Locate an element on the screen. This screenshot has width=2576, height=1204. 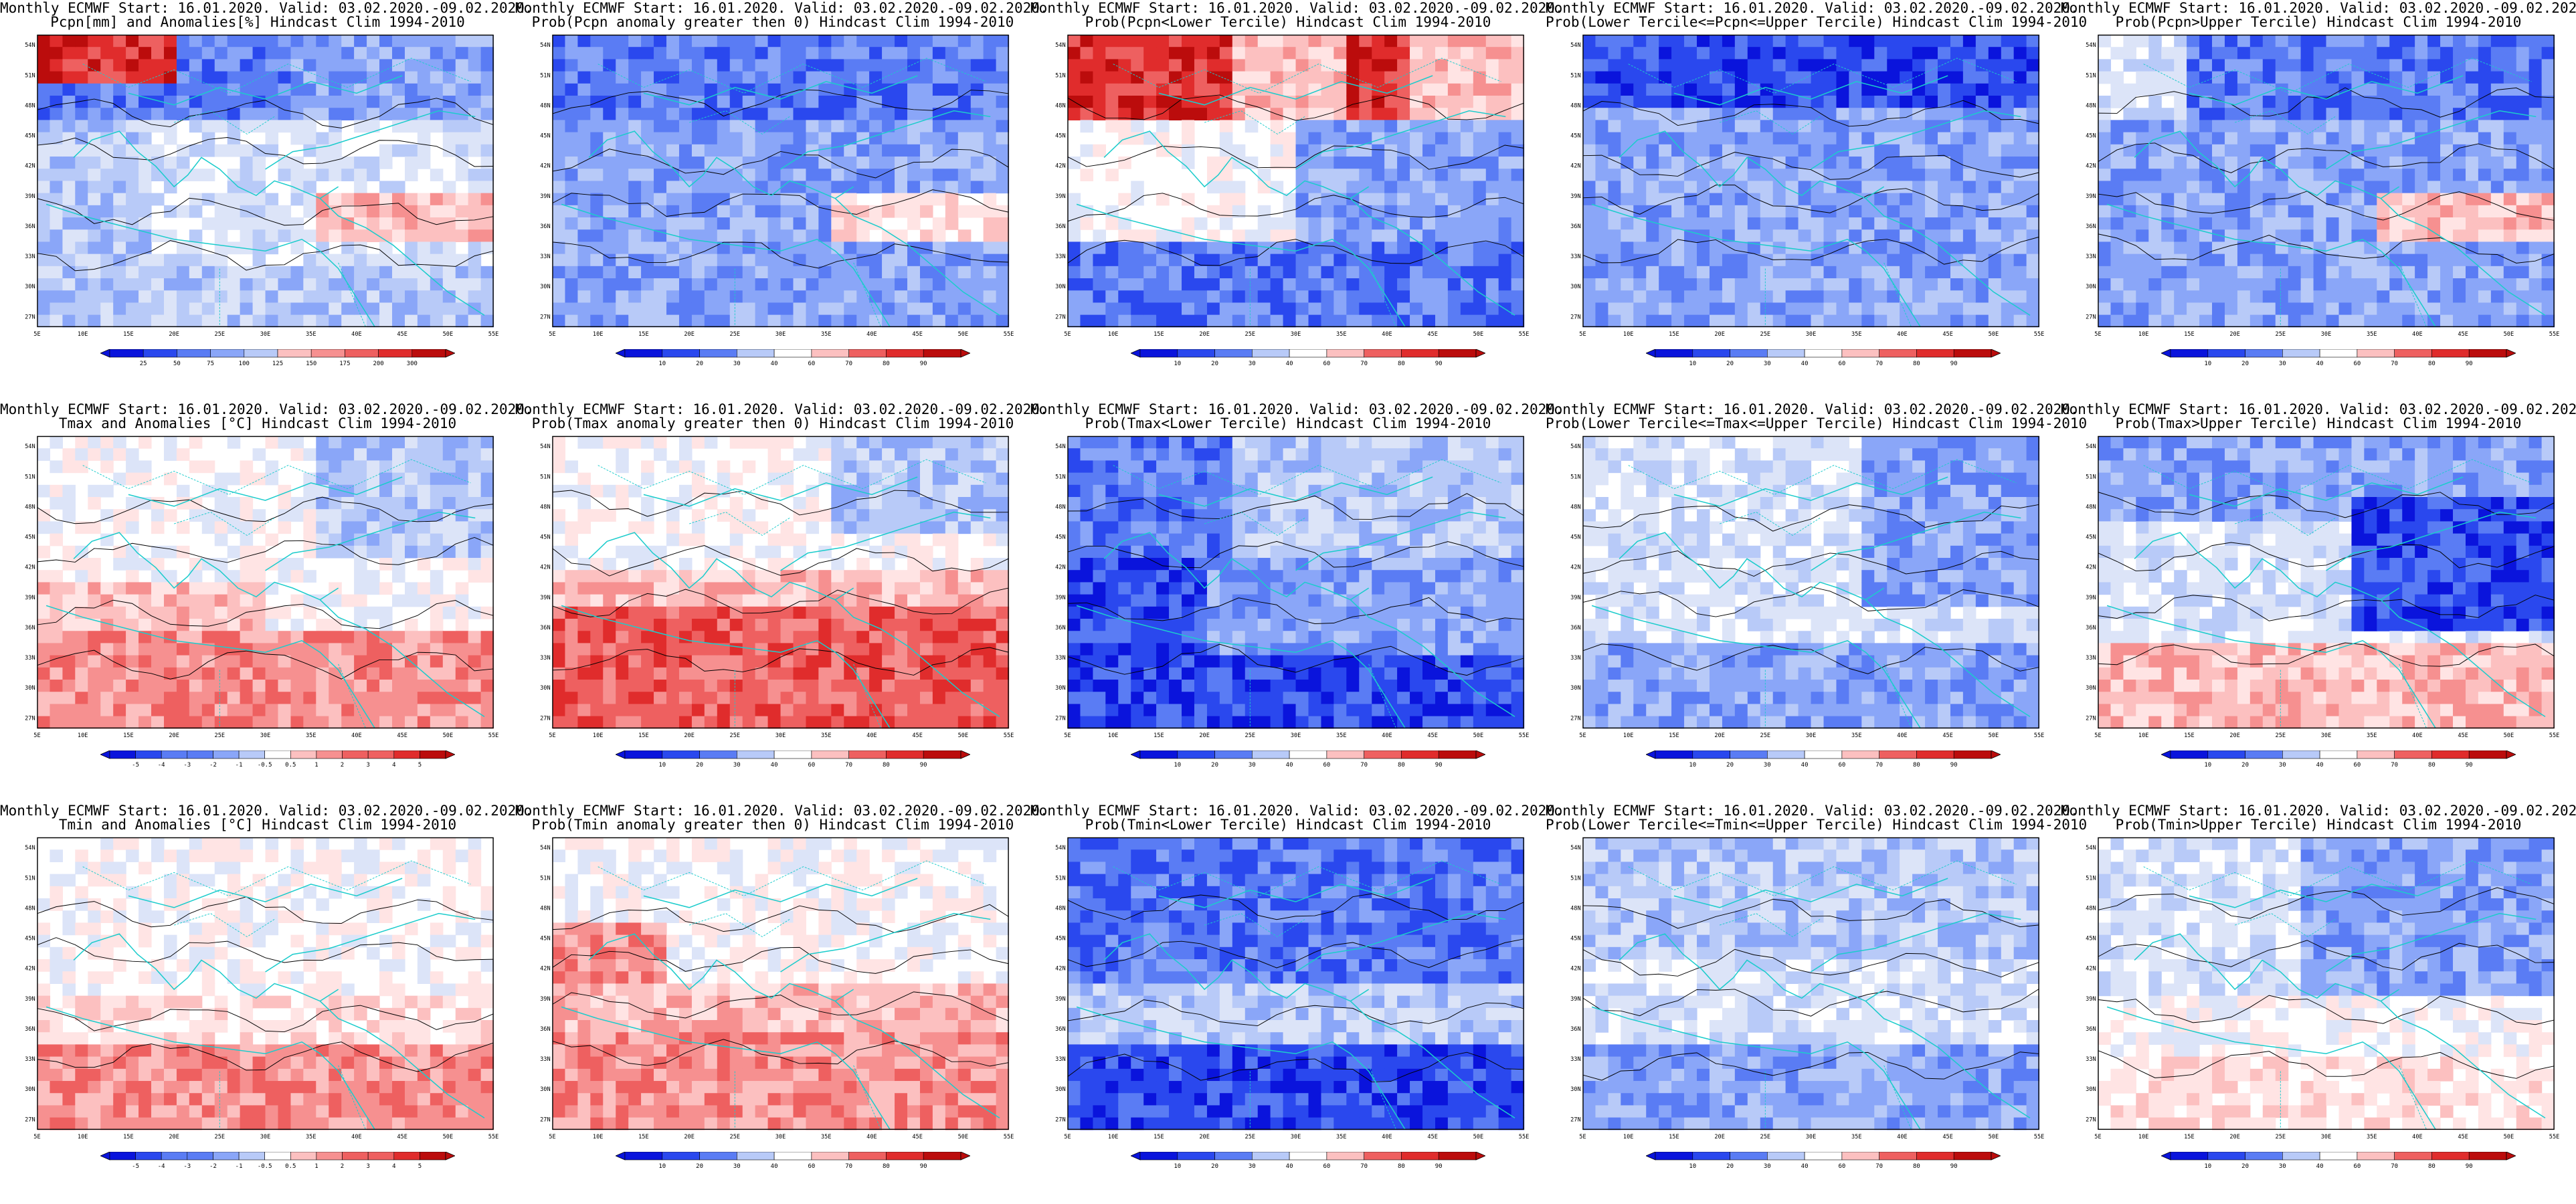
color-legend-bar: 25 50 75 100 125 150 175 200 300 is located at coordinates (277, 358).